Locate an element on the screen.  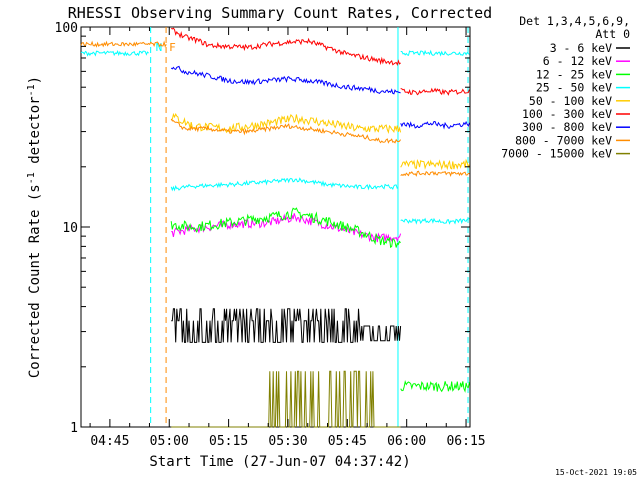
x-axis-label: Start Time (27-Jun-07 04:37:42) is located at coordinates (279, 462).